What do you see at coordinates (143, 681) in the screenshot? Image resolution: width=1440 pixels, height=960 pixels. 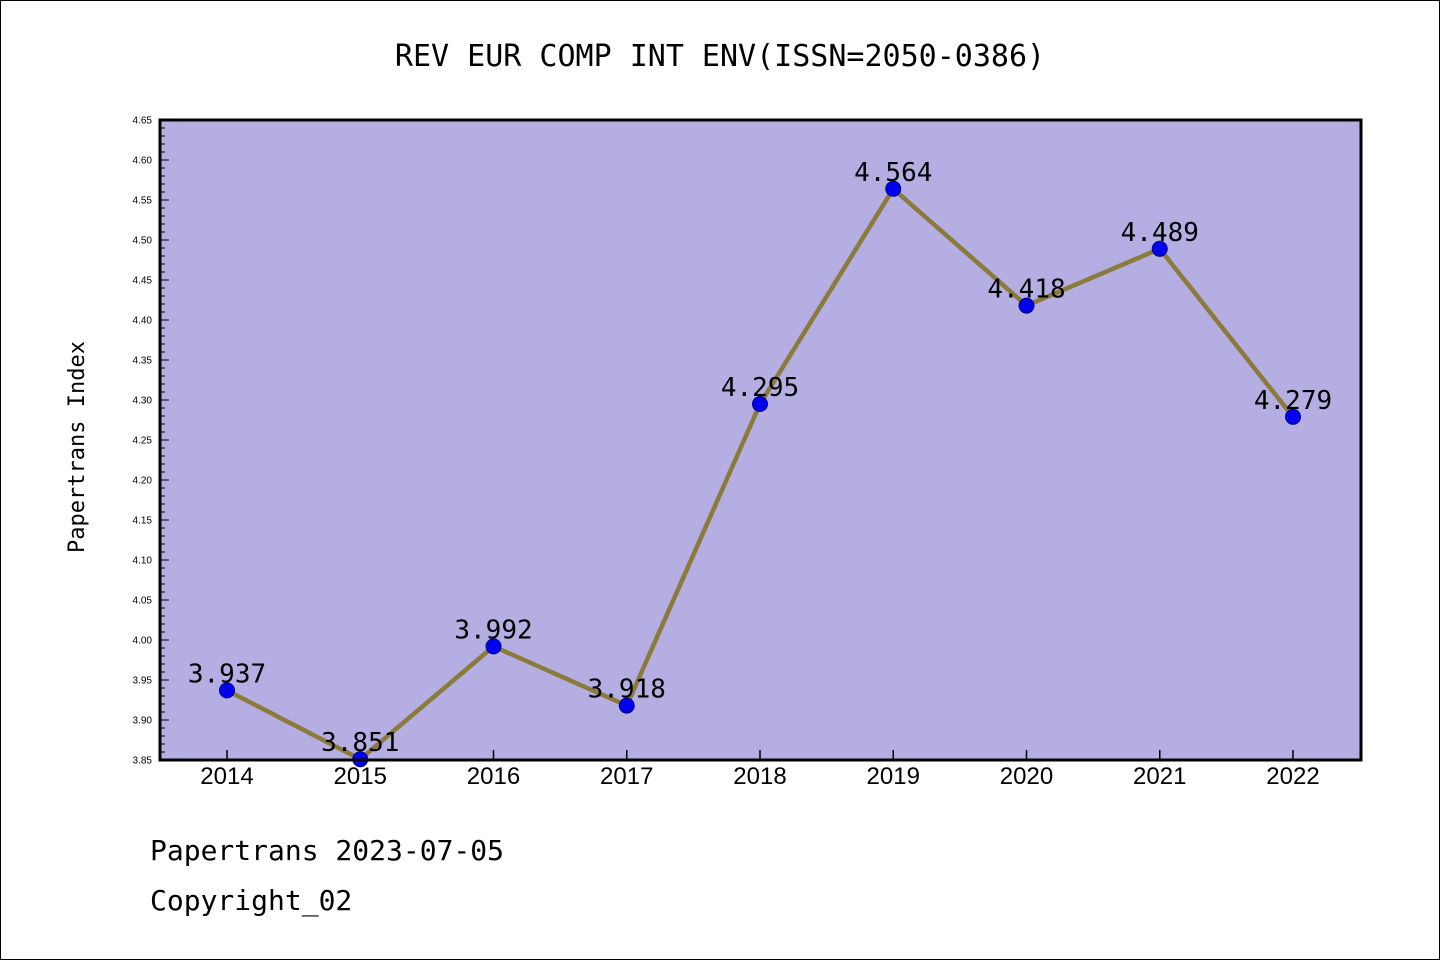 I see `y-tick-label: 3.95` at bounding box center [143, 681].